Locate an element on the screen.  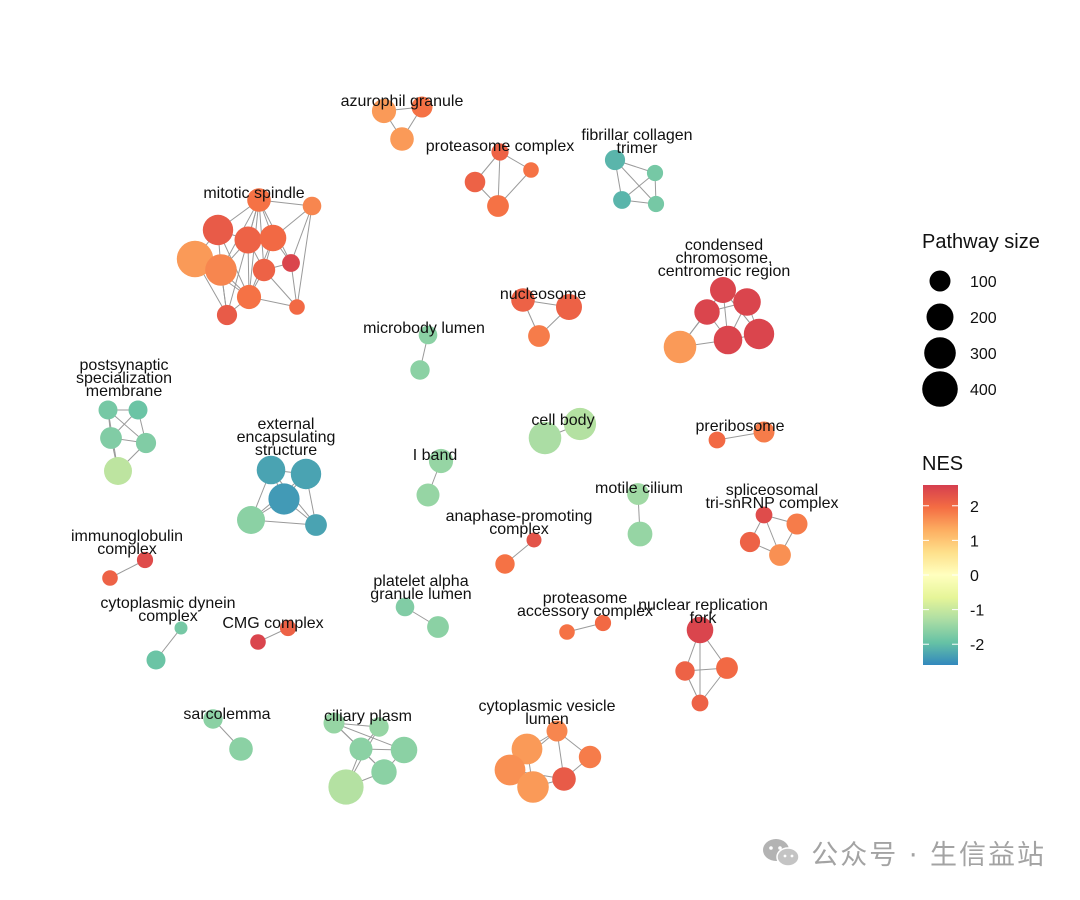
nes-tick-label--2: -2 is located at coordinates (977, 645).